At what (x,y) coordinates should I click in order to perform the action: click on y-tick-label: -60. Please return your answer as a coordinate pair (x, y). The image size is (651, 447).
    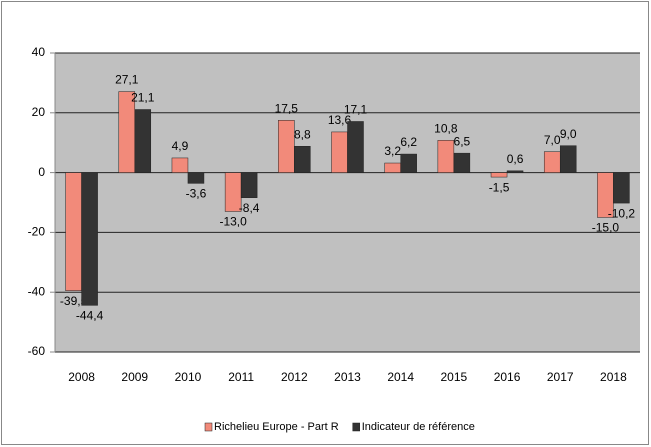
    Looking at the image, I should click on (37, 351).